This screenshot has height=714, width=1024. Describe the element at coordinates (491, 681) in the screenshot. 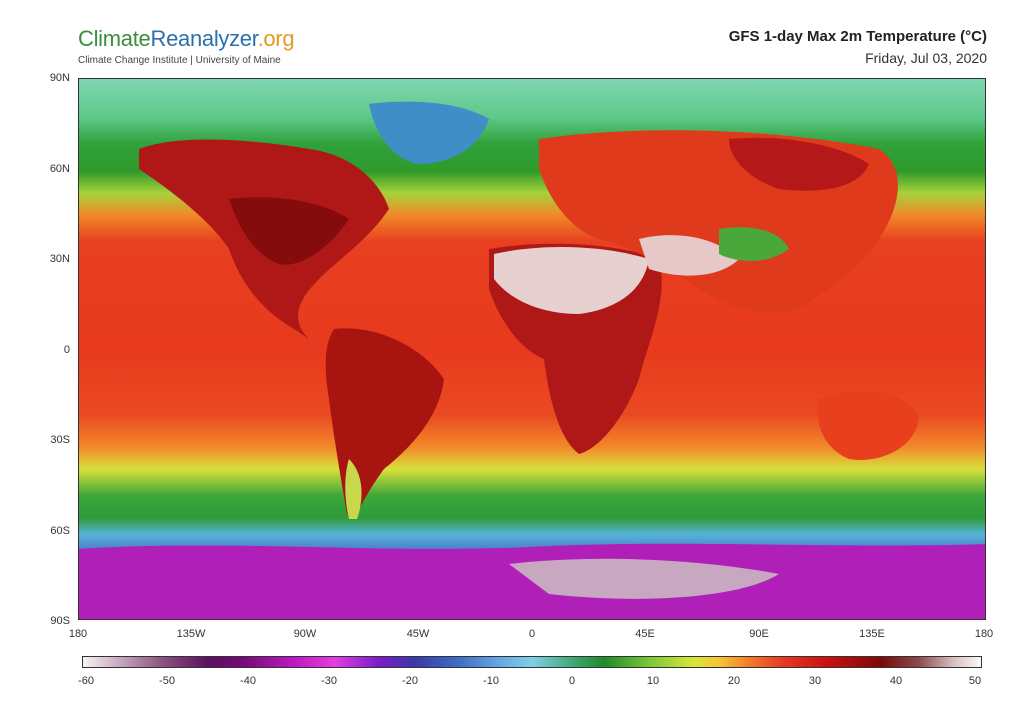

I see `colorbar-label-neg10: -10` at that location.